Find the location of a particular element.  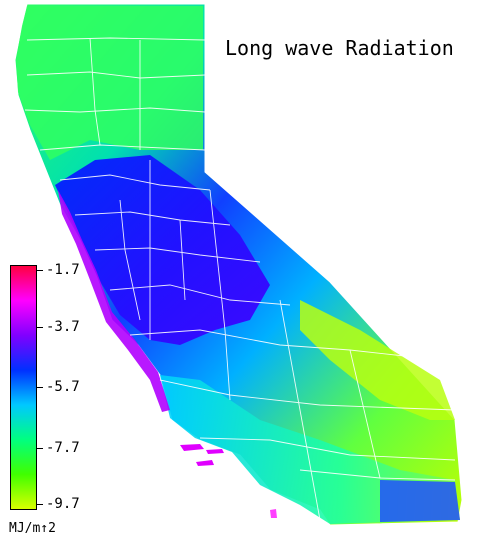

legend-units: MJ/m↑2 is located at coordinates (32, 528).